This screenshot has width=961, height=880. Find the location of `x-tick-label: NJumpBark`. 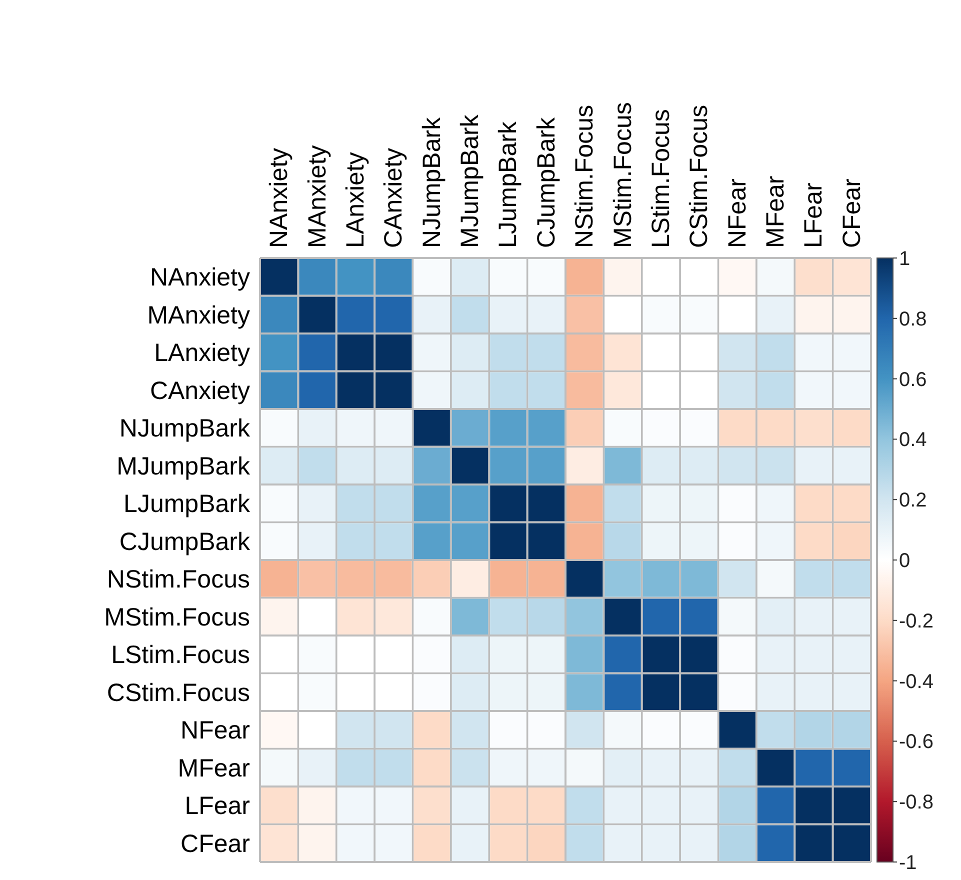

x-tick-label: NJumpBark is located at coordinates (432, 182).